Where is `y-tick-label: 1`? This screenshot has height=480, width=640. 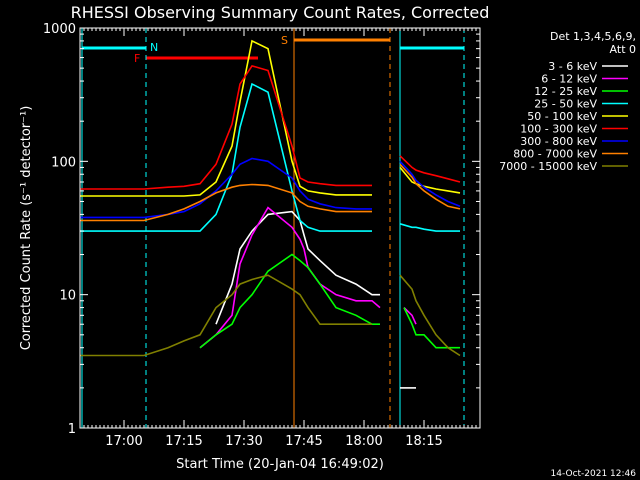 y-tick-label: 1 is located at coordinates (72, 429).